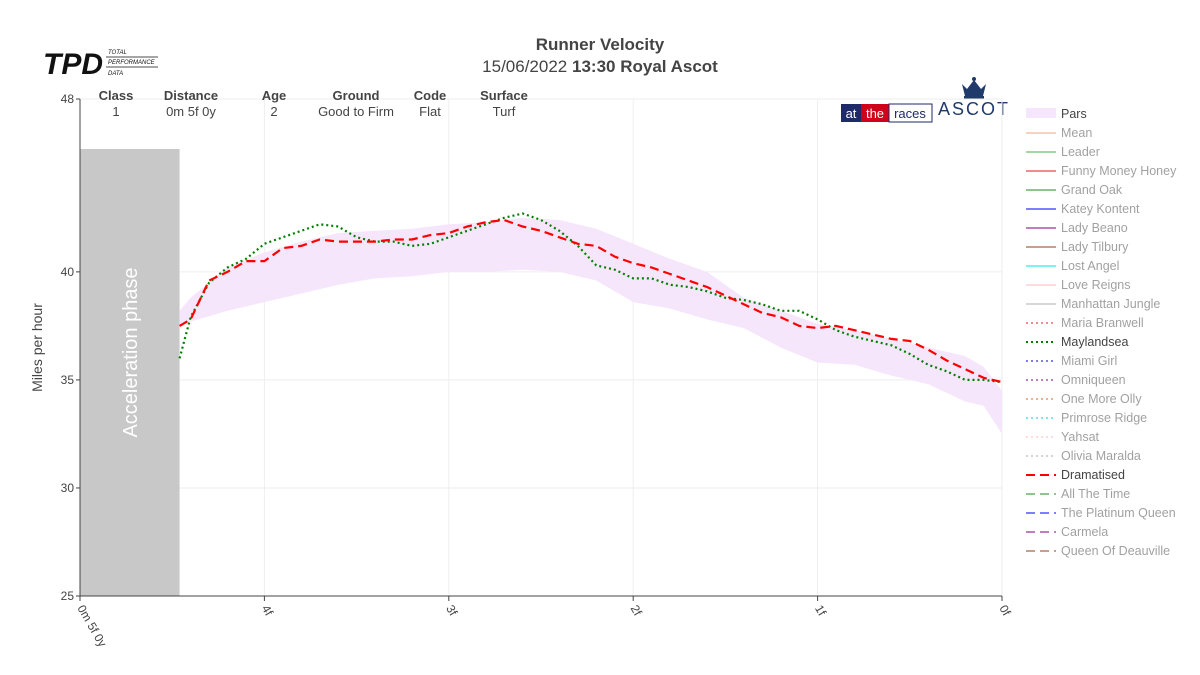 Image resolution: width=1200 pixels, height=675 pixels. What do you see at coordinates (68, 488) in the screenshot?
I see `y-tick-label: 30` at bounding box center [68, 488].